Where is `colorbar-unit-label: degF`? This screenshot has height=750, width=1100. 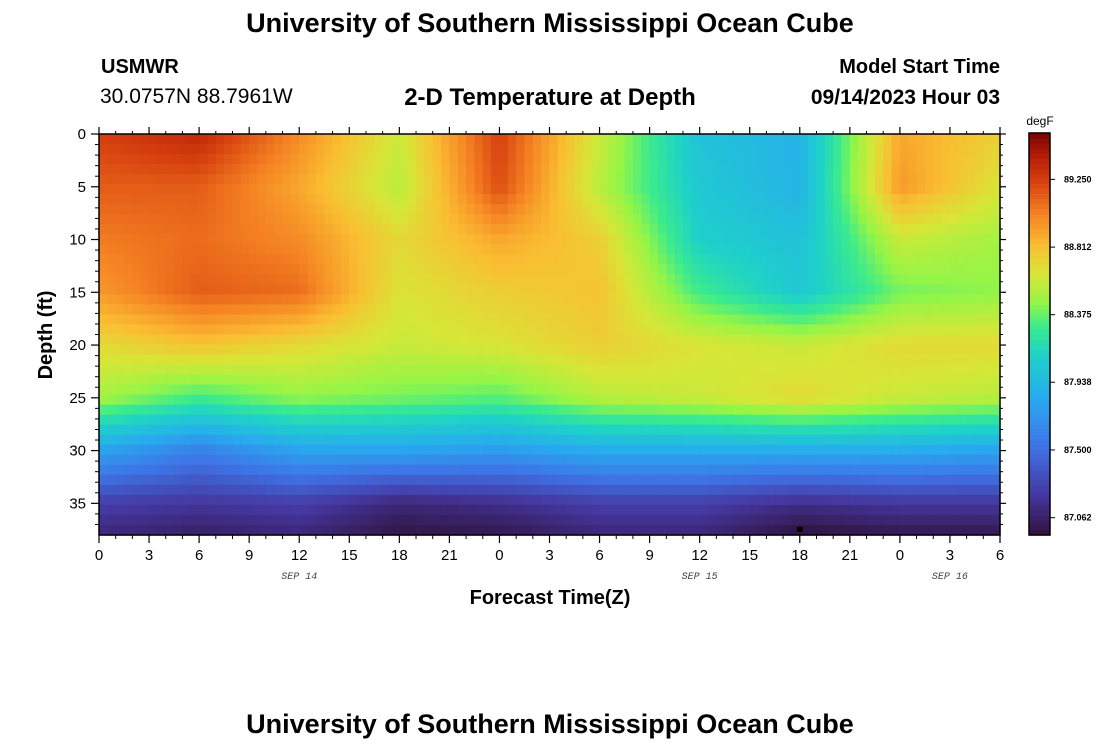
colorbar-unit-label: degF is located at coordinates (1039, 121).